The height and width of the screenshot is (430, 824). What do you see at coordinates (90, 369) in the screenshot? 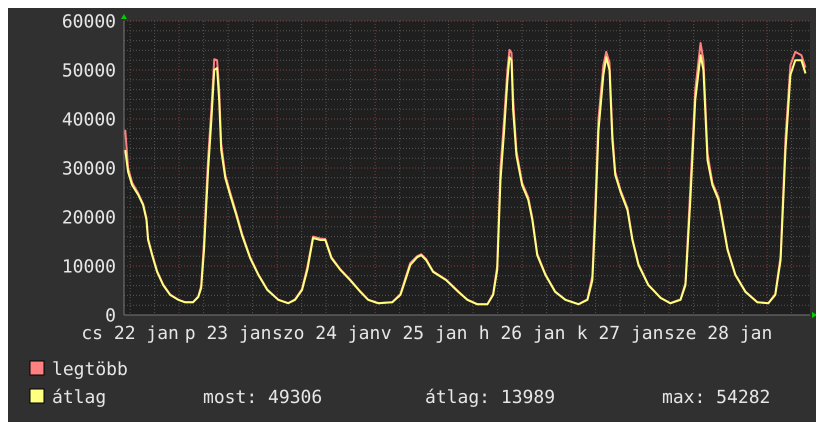
I see `legend-label: legtöbb` at bounding box center [90, 369].